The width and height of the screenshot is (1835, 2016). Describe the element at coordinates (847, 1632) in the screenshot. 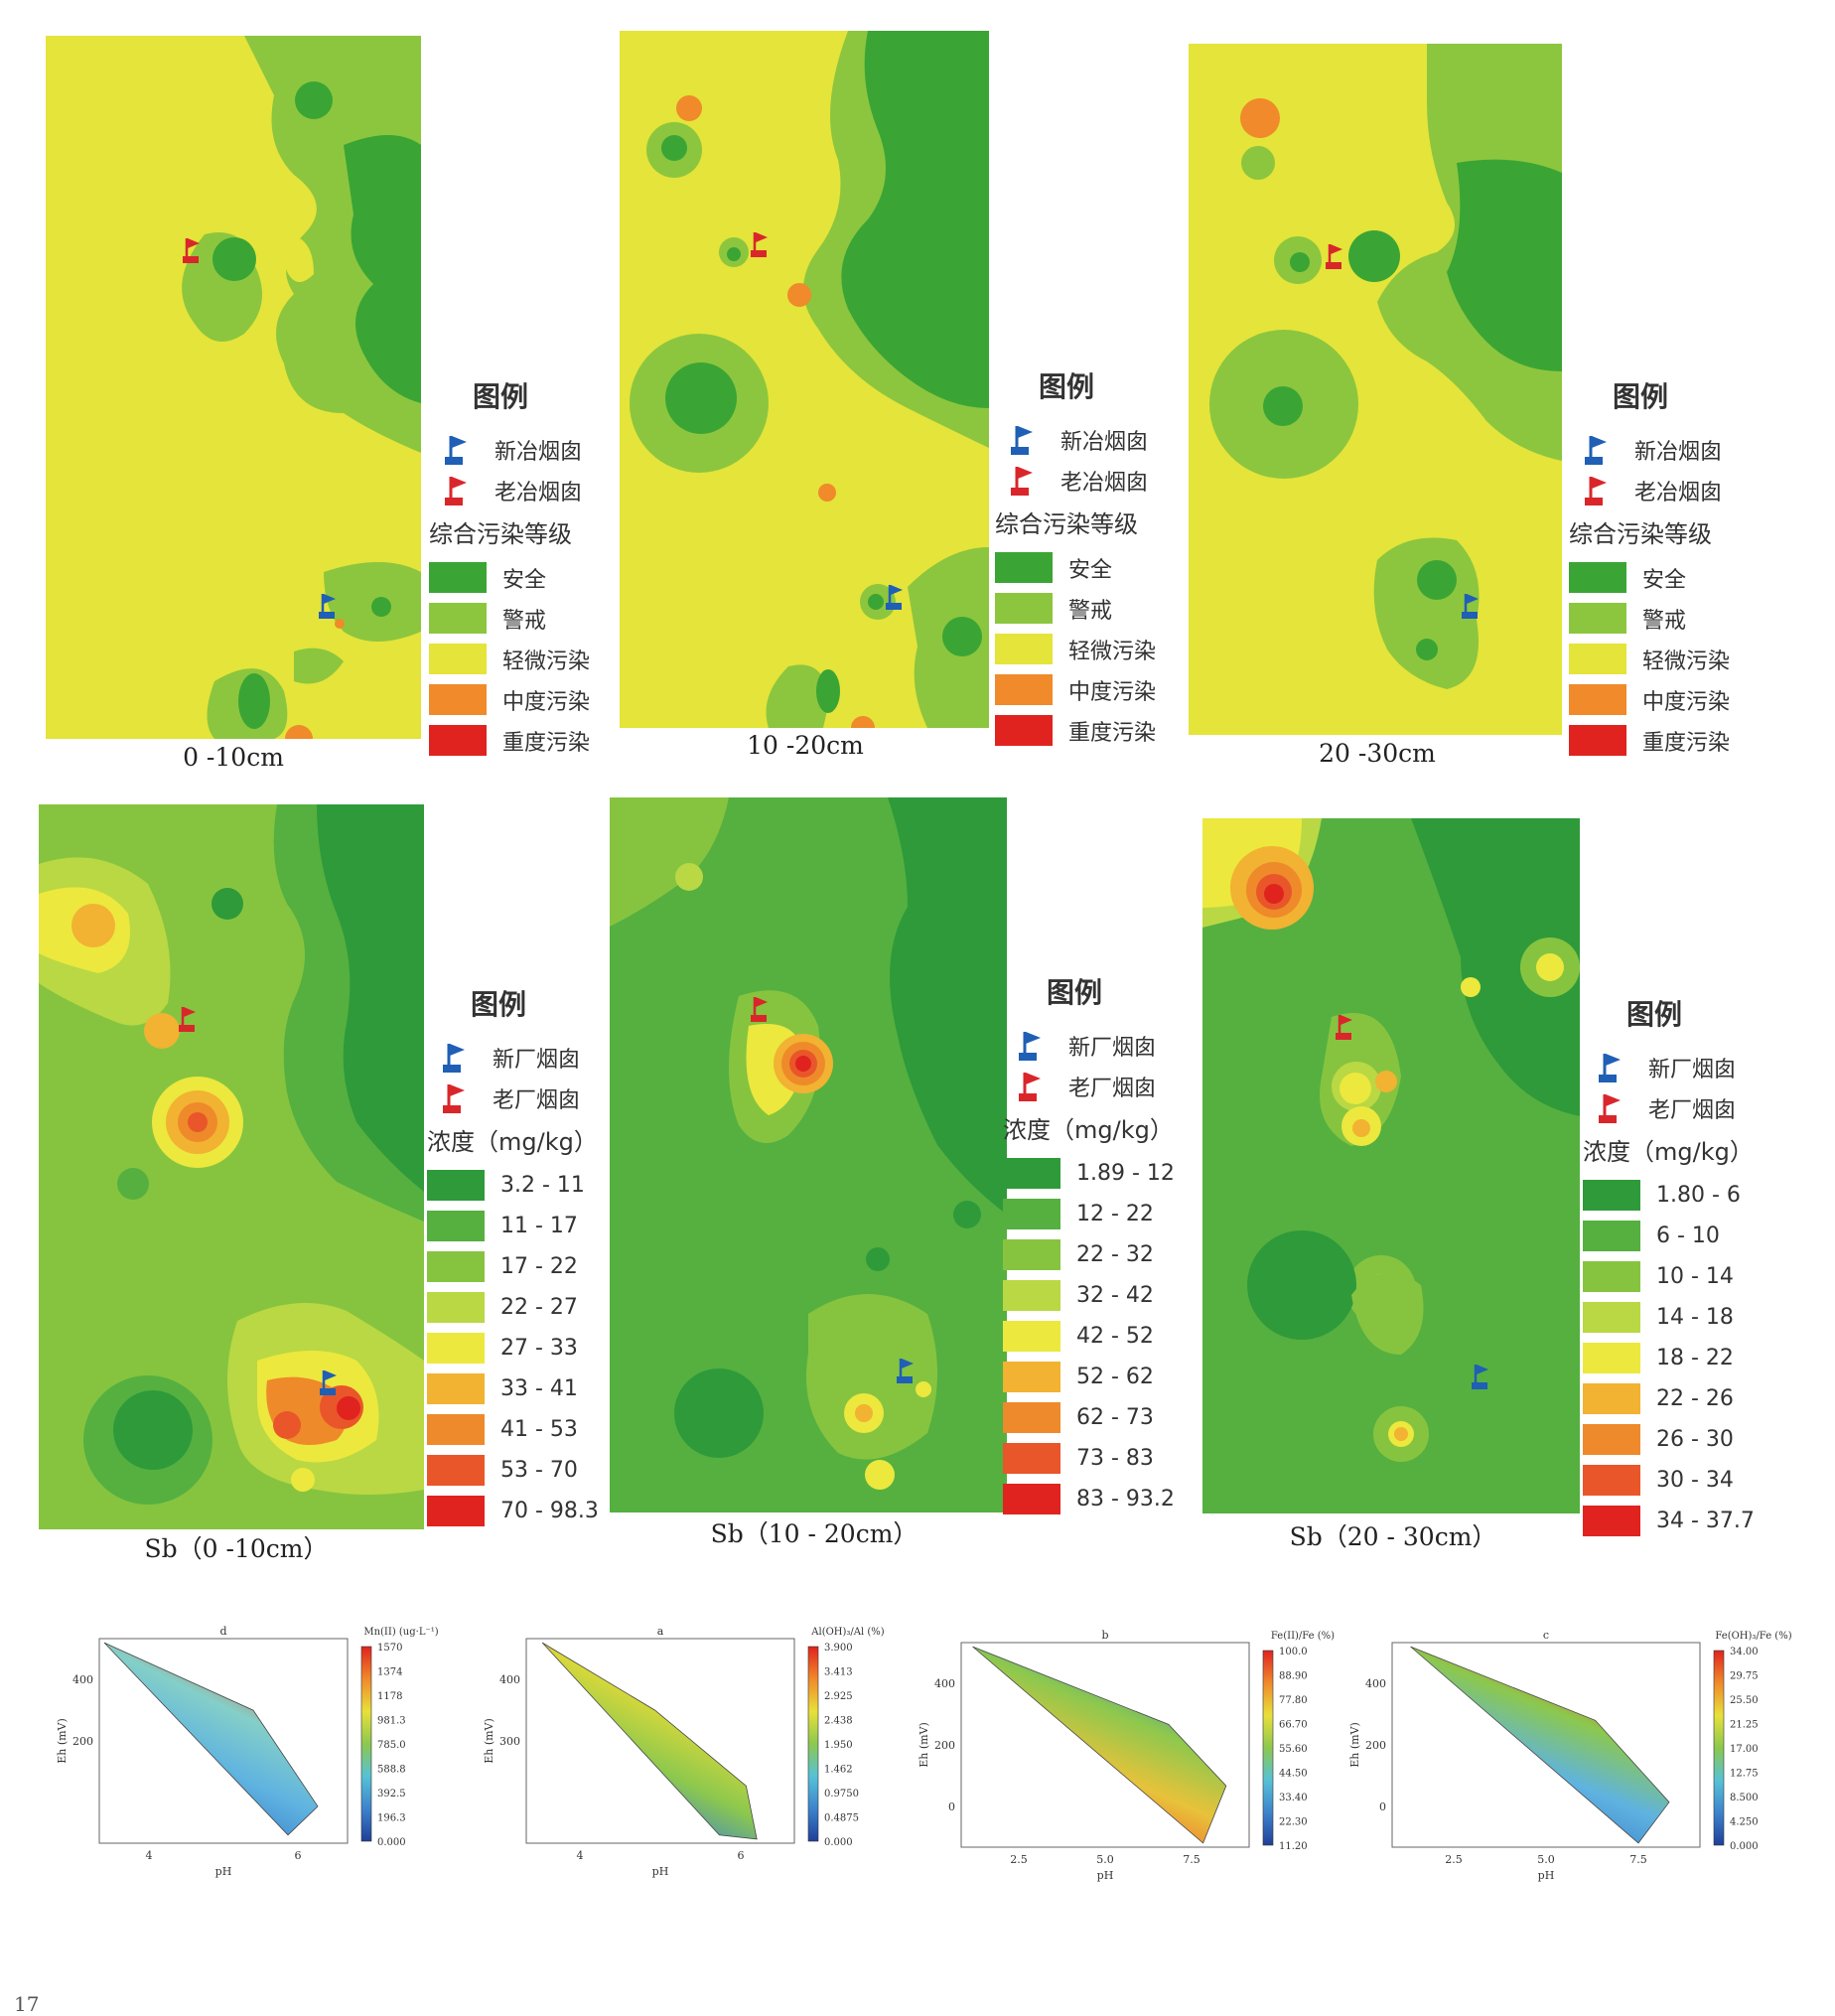

I see `colorbar-label: Al(OH)₃/Al (%)` at that location.